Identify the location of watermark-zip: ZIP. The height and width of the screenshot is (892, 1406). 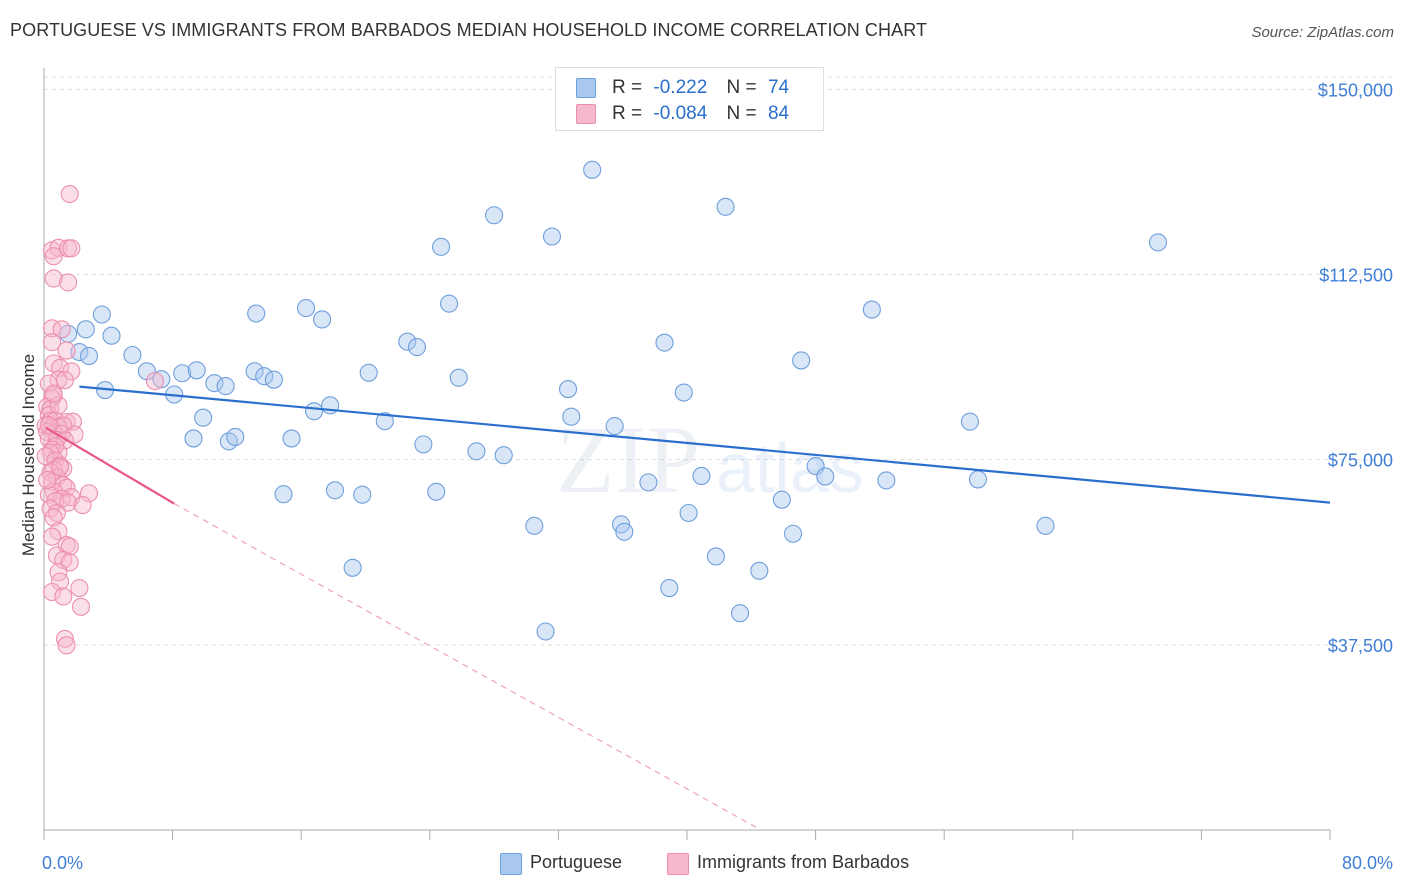
(628, 459).